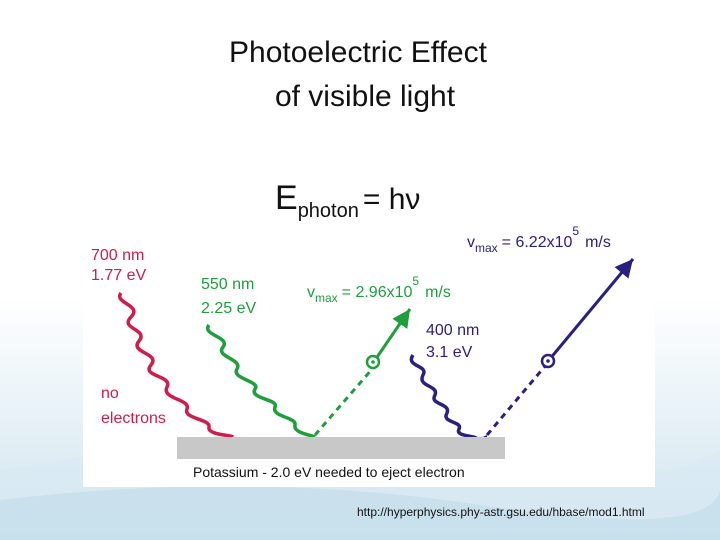  I want to click on violet-wavelength-label: 400 nm, so click(452, 330).